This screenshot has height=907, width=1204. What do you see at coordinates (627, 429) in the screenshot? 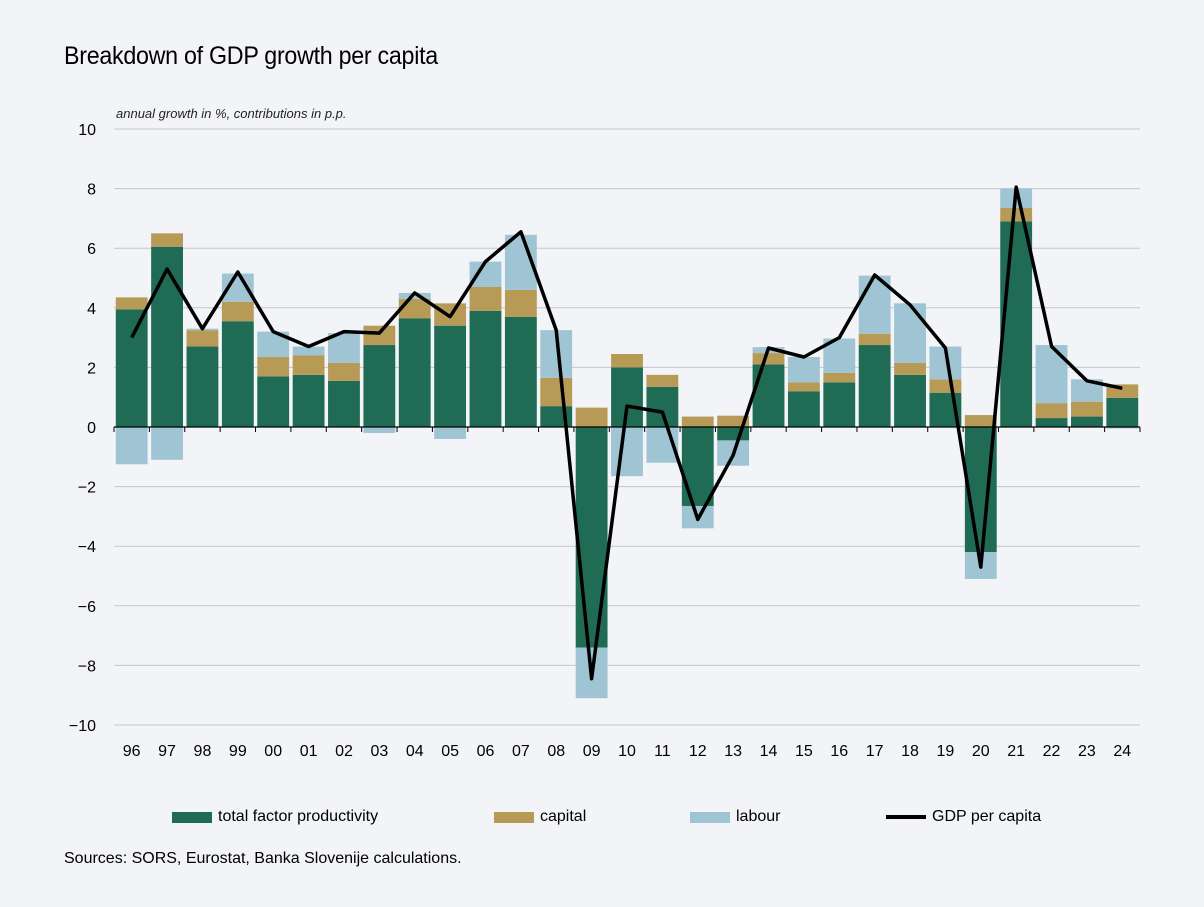
I see `zero-axis` at bounding box center [627, 429].